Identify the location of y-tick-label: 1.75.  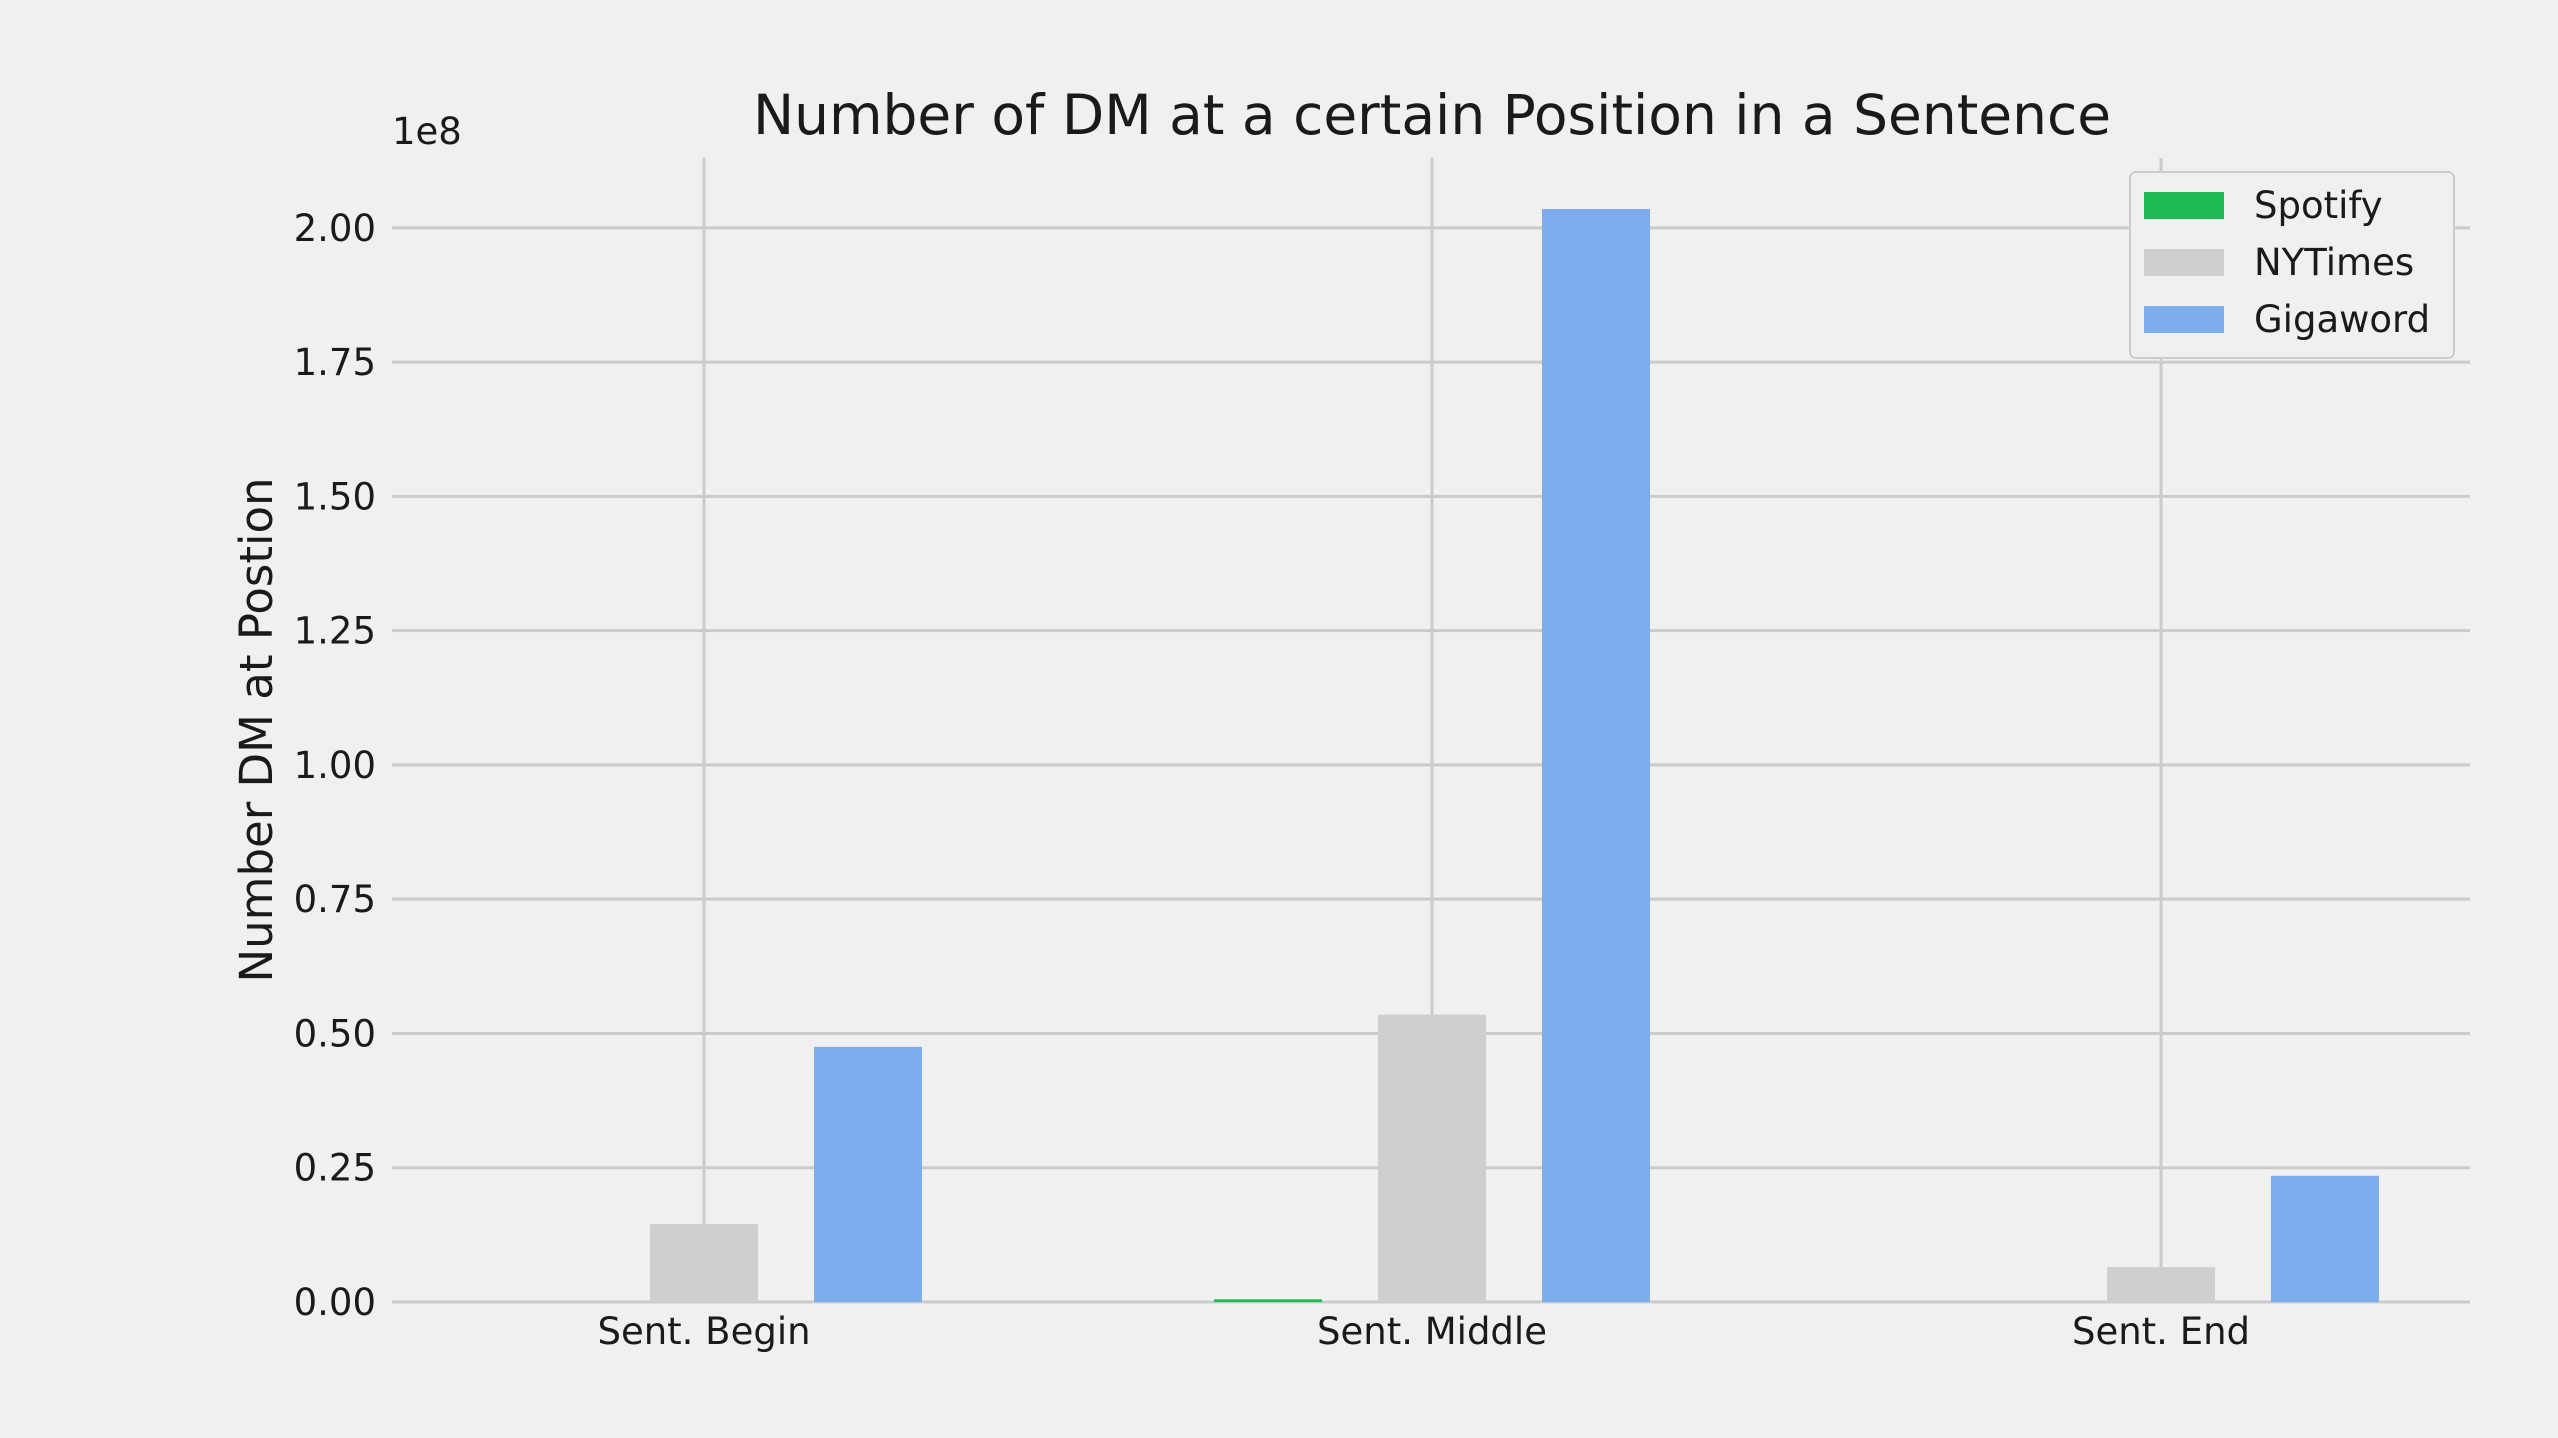
(335, 362).